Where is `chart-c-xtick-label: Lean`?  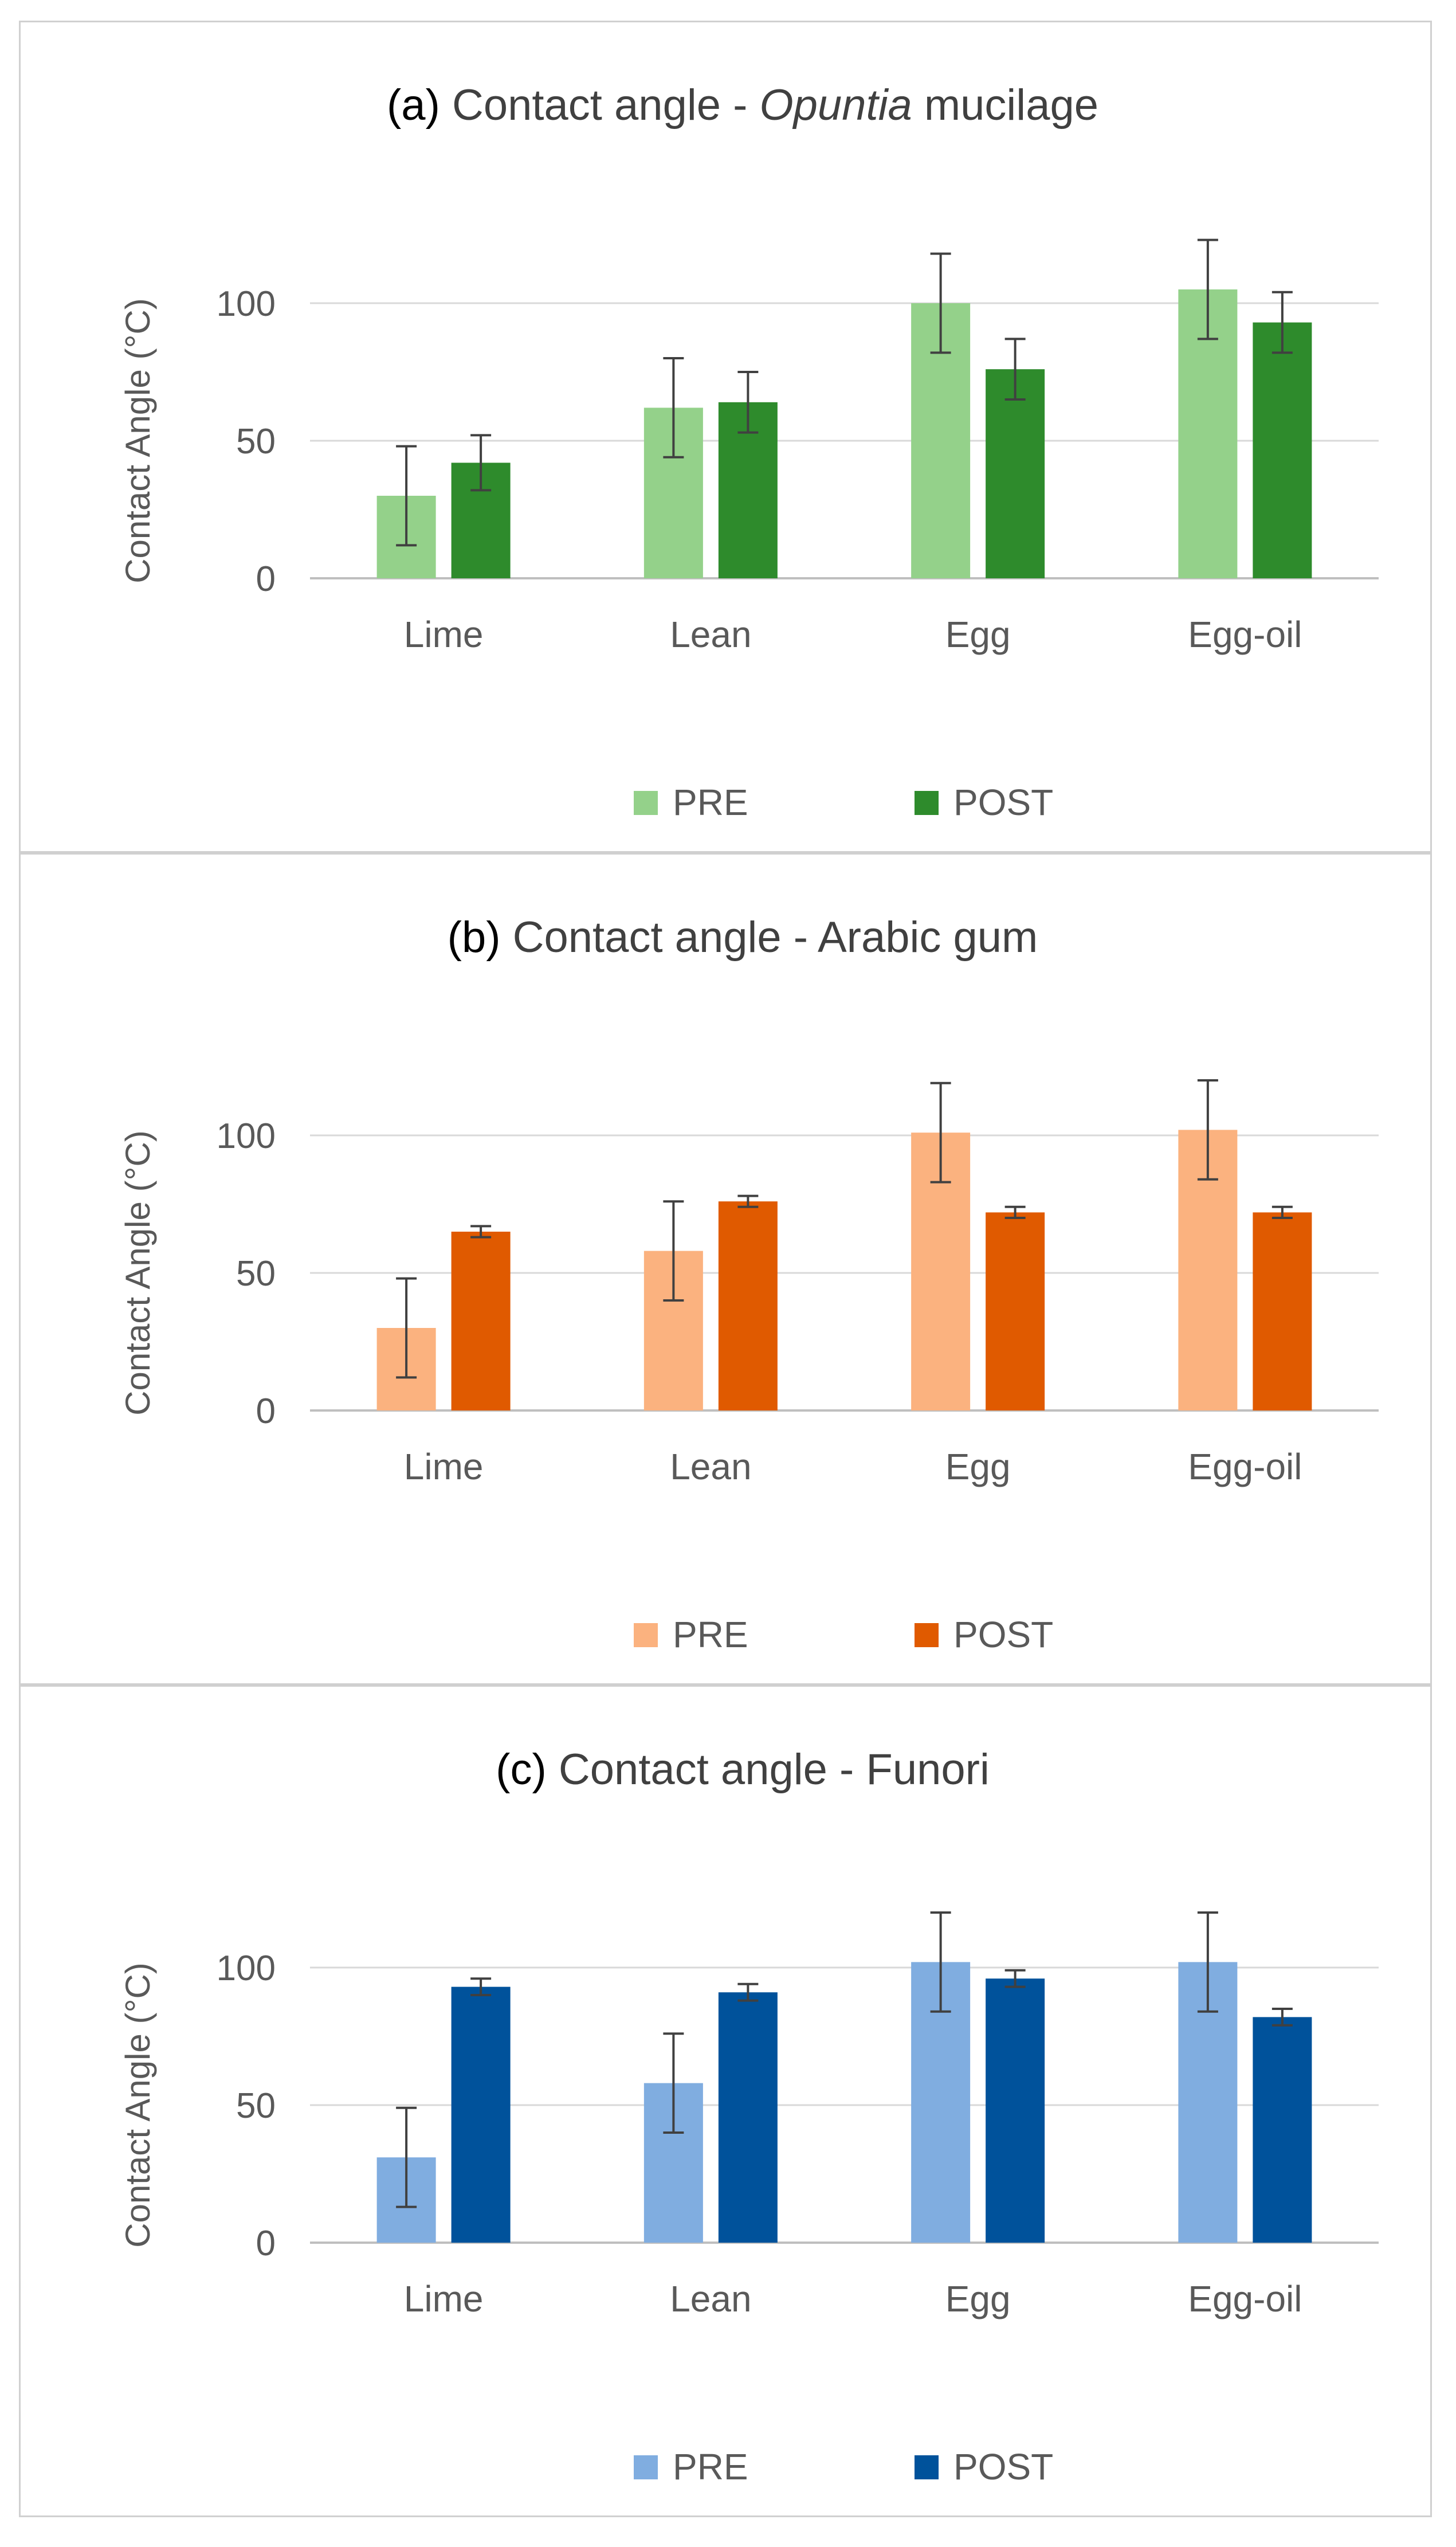 chart-c-xtick-label: Lean is located at coordinates (710, 2298).